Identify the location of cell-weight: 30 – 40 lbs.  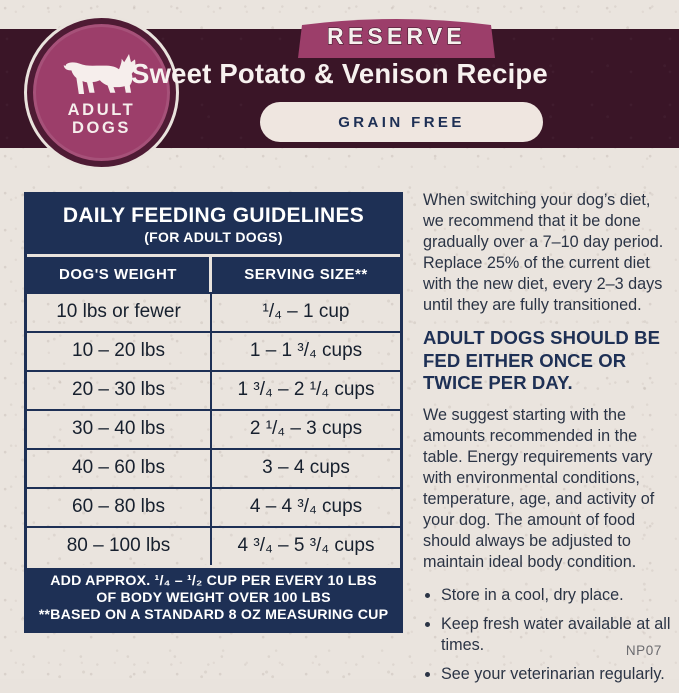
(119, 429).